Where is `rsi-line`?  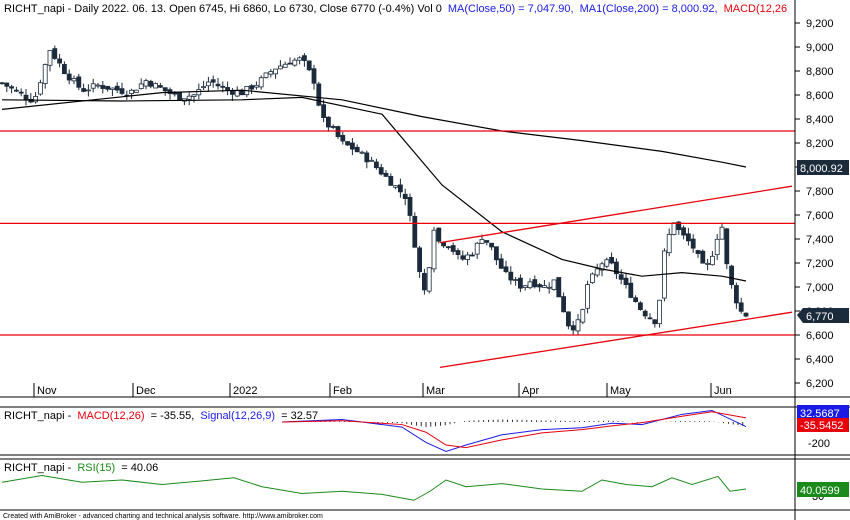
rsi-line is located at coordinates (374, 487).